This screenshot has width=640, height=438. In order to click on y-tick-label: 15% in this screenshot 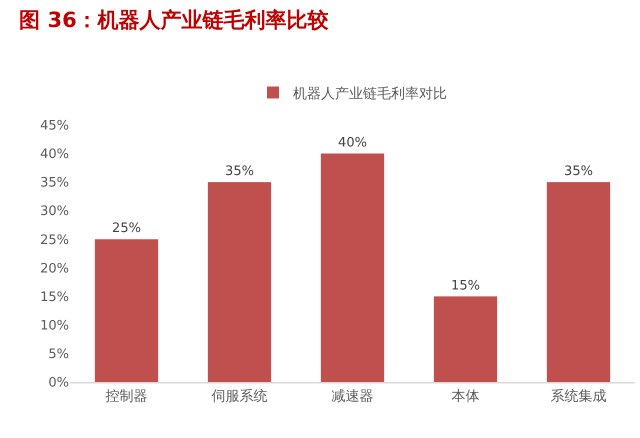, I will do `click(54, 297)`.